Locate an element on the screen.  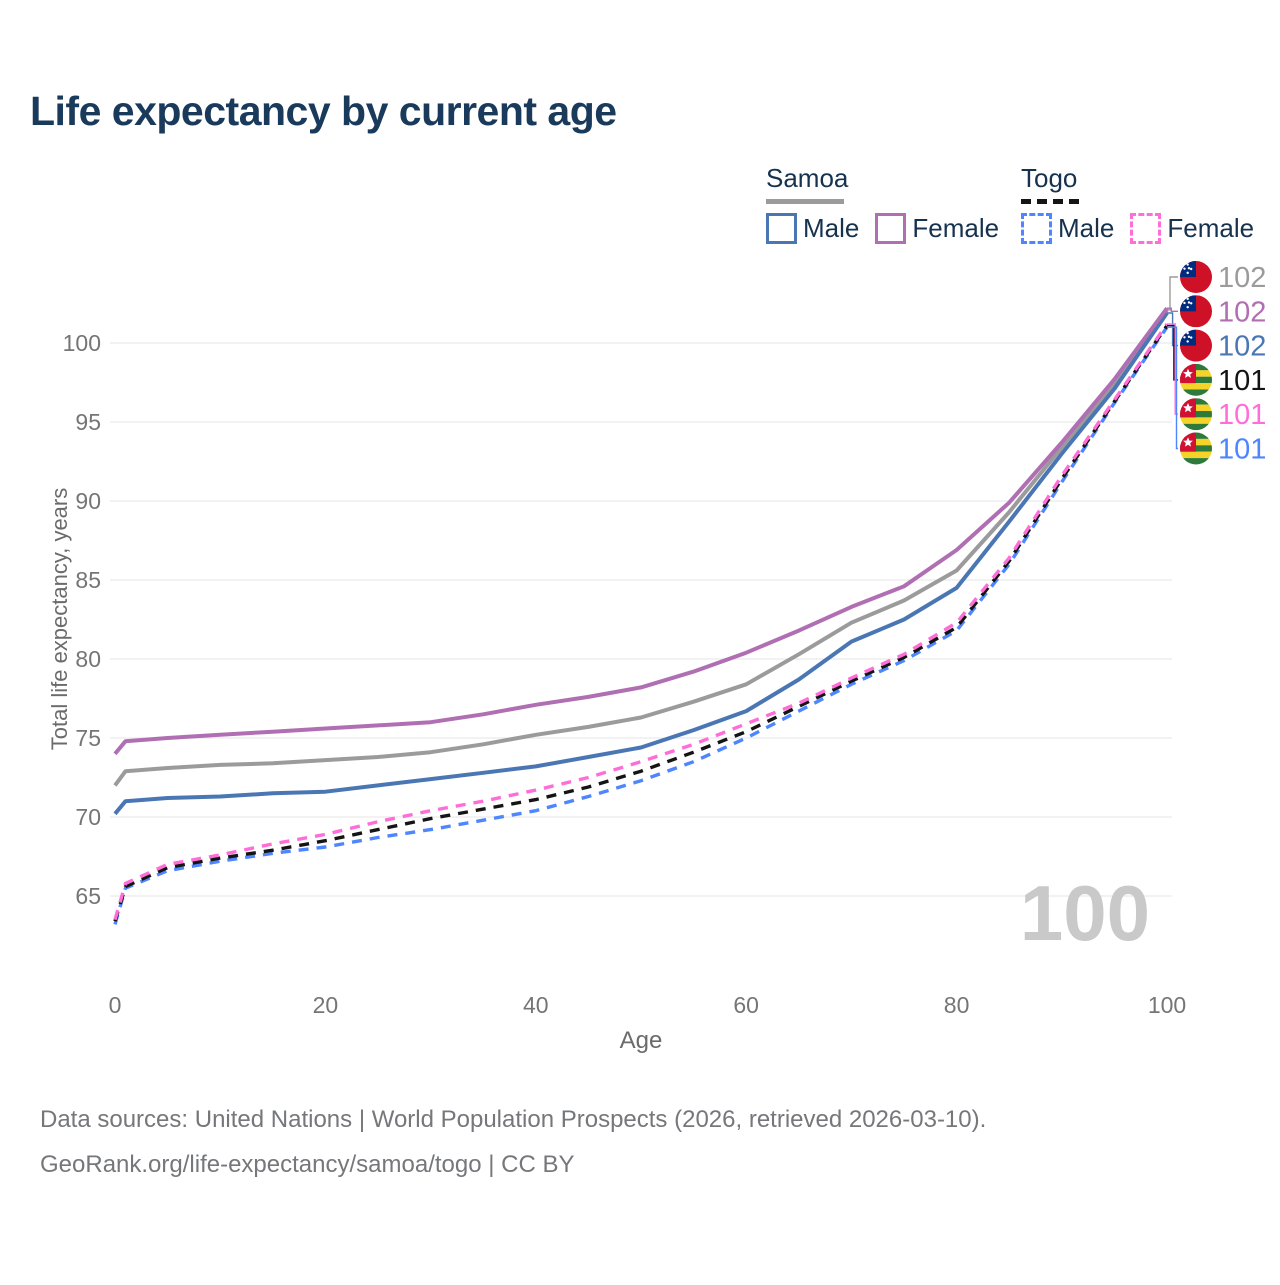
y-tick-90: 90 is located at coordinates (88, 501).